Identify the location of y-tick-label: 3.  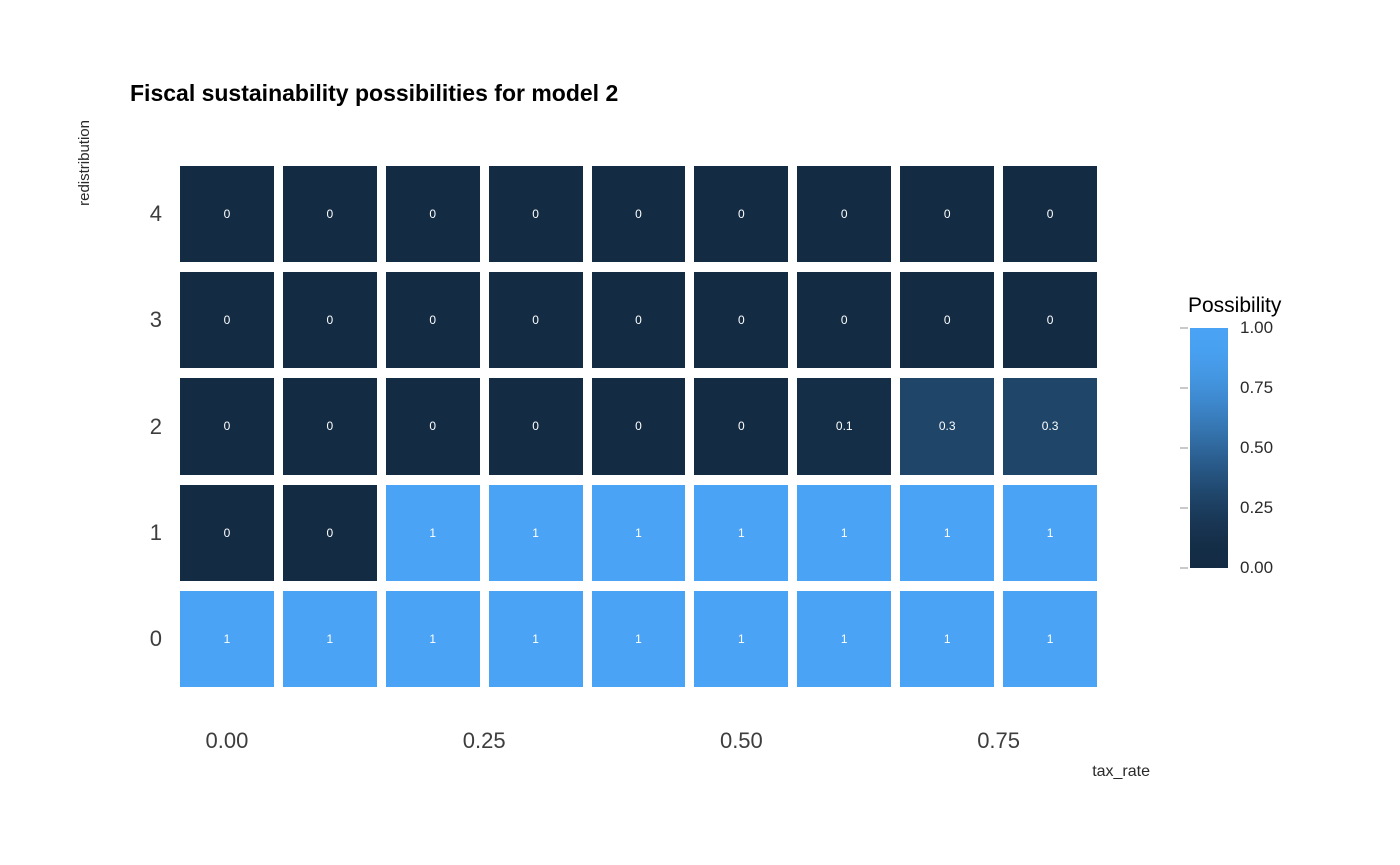
(155, 320).